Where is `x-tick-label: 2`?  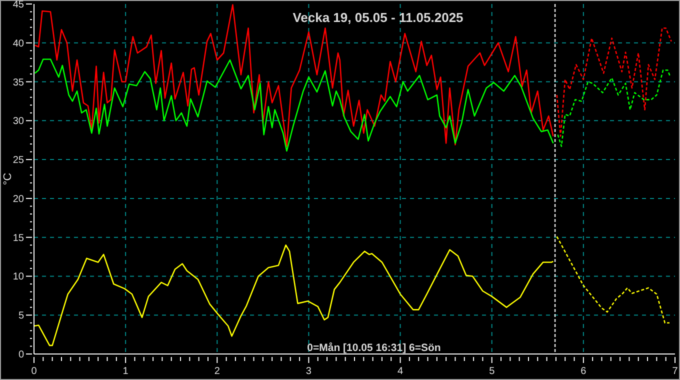 x-tick-label: 2 is located at coordinates (217, 371).